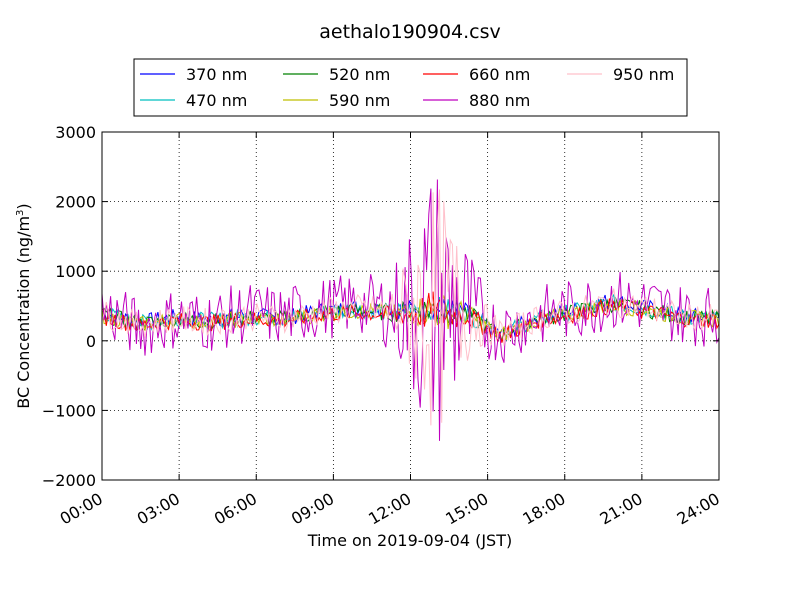 The image size is (800, 604). Describe the element at coordinates (409, 540) in the screenshot. I see `x-axis-label: Time on 2019-09-04 (JST)` at that location.